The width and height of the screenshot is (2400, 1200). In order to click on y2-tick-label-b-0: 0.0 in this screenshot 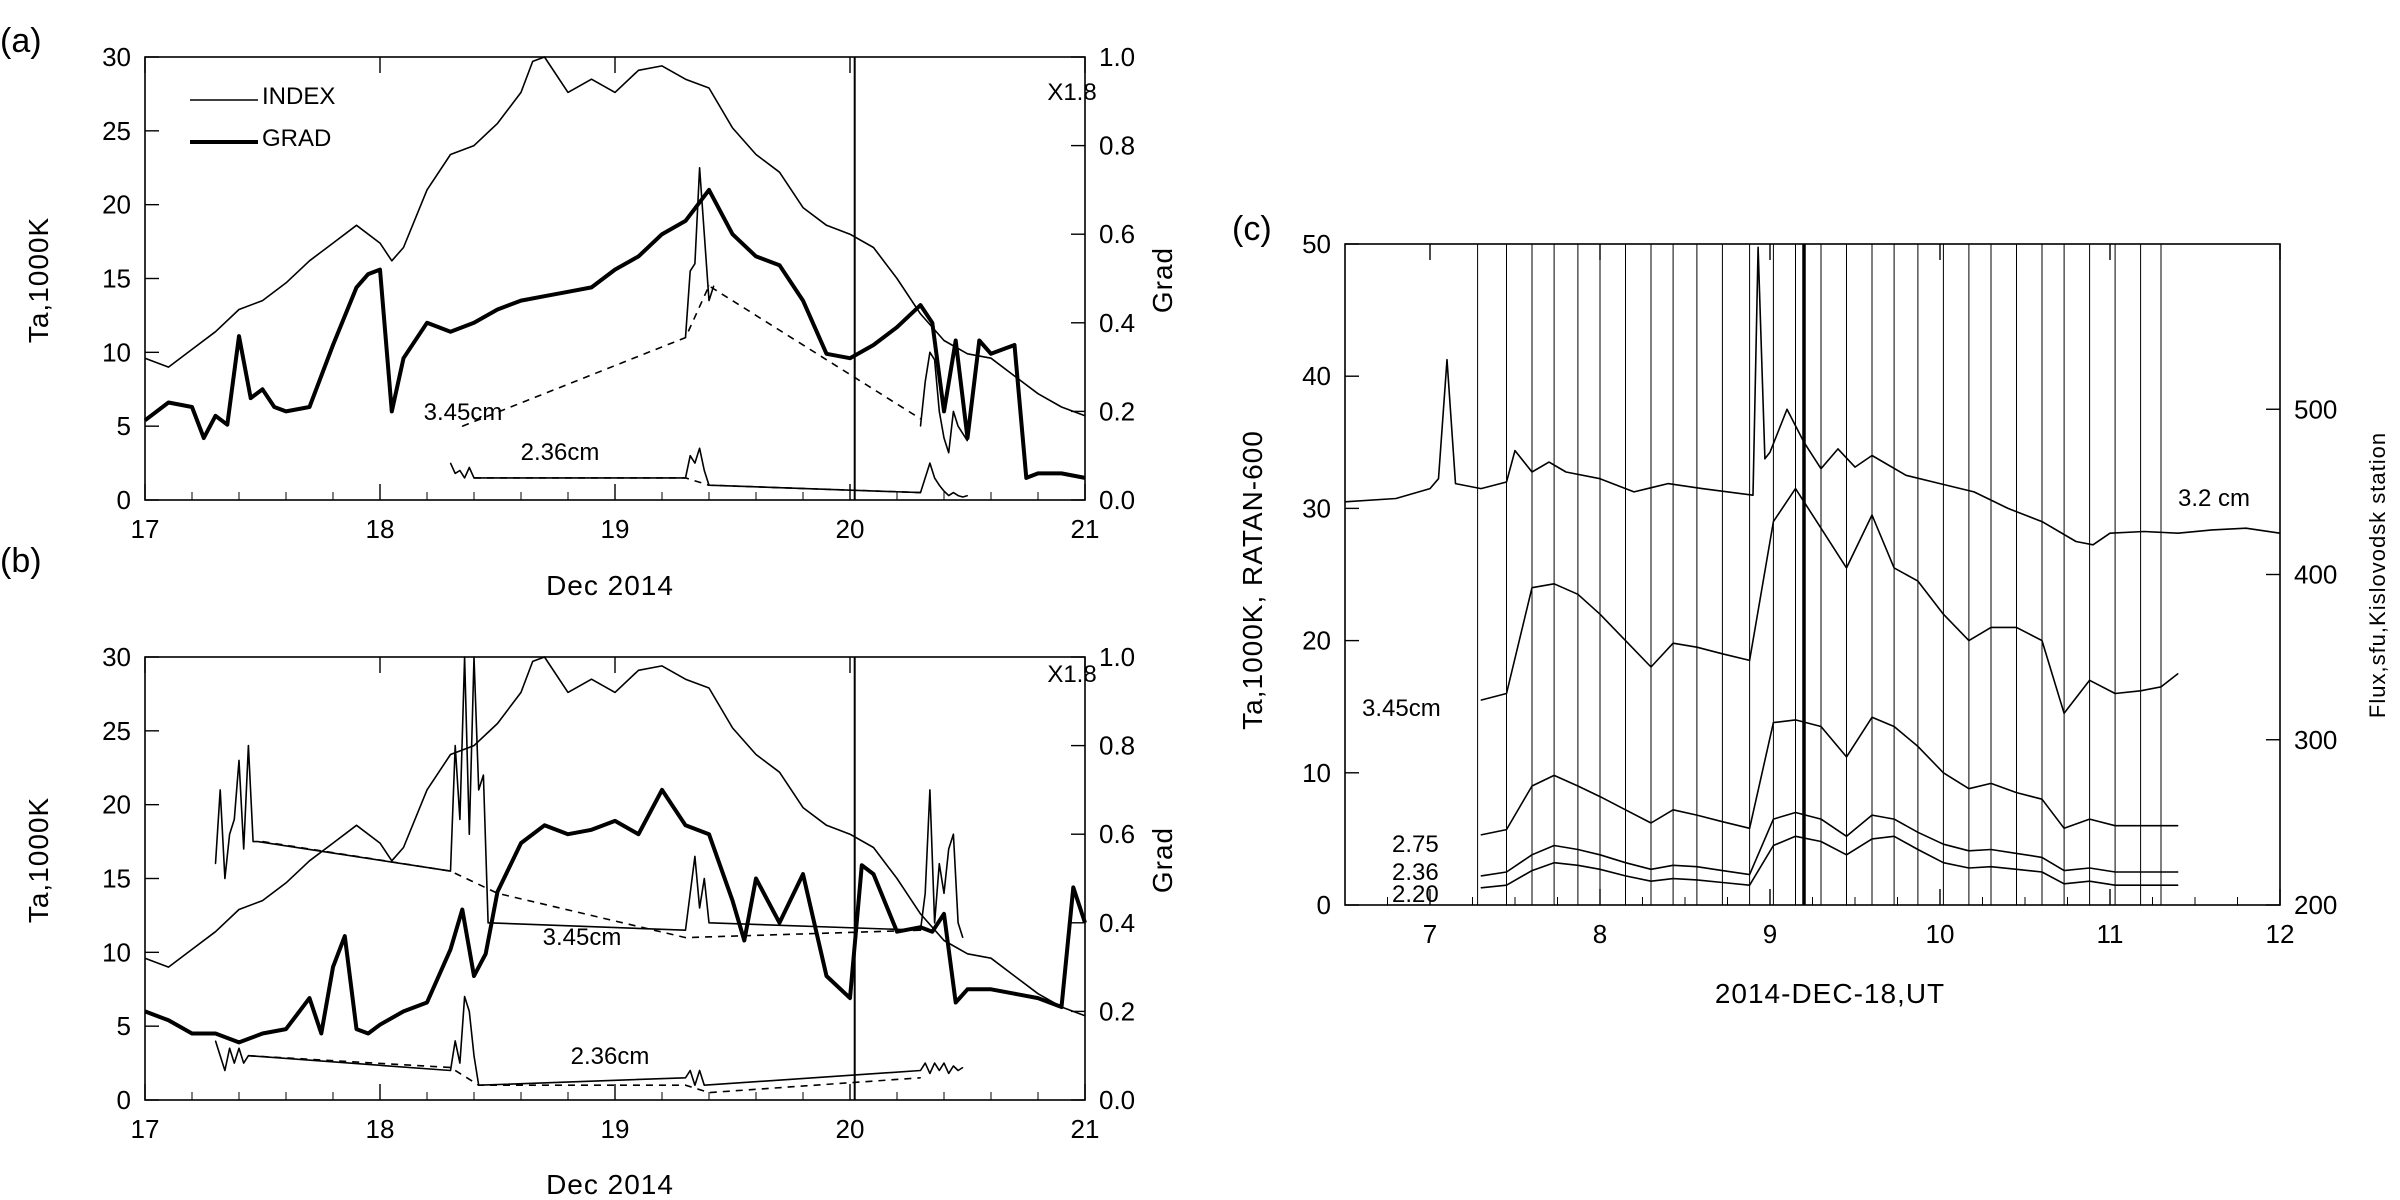, I will do `click(1117, 1100)`.